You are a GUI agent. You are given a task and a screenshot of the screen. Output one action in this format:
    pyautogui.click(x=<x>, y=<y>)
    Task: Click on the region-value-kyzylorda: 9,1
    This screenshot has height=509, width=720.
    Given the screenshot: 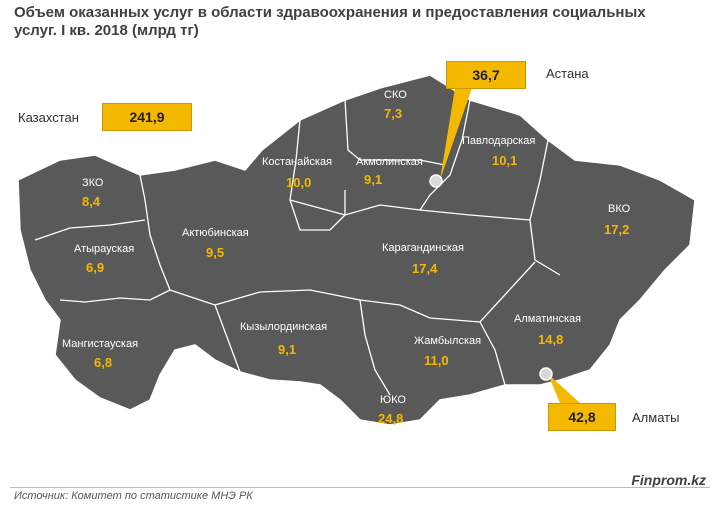 What is the action you would take?
    pyautogui.click(x=287, y=349)
    